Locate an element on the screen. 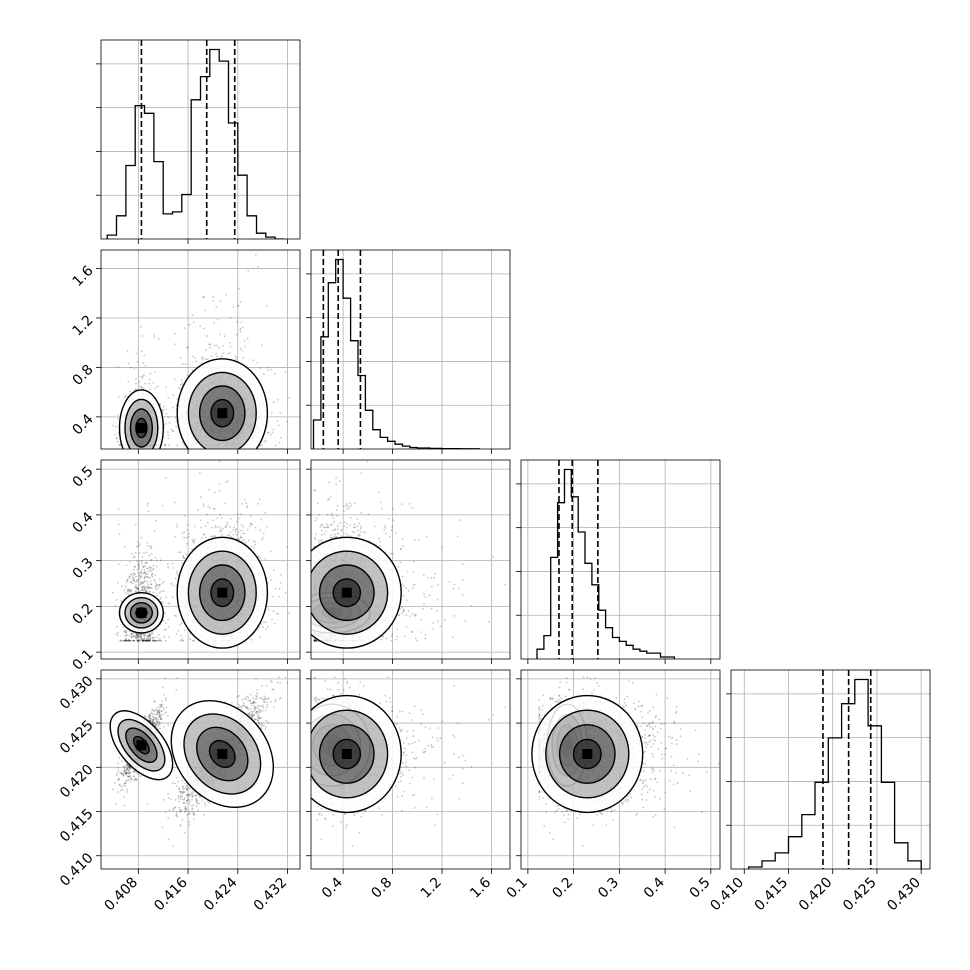 The height and width of the screenshot is (970, 970). y-tick-label: 0.4 is located at coordinates (83, 424).